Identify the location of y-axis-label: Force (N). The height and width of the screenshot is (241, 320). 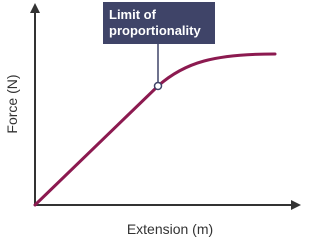
(12, 104).